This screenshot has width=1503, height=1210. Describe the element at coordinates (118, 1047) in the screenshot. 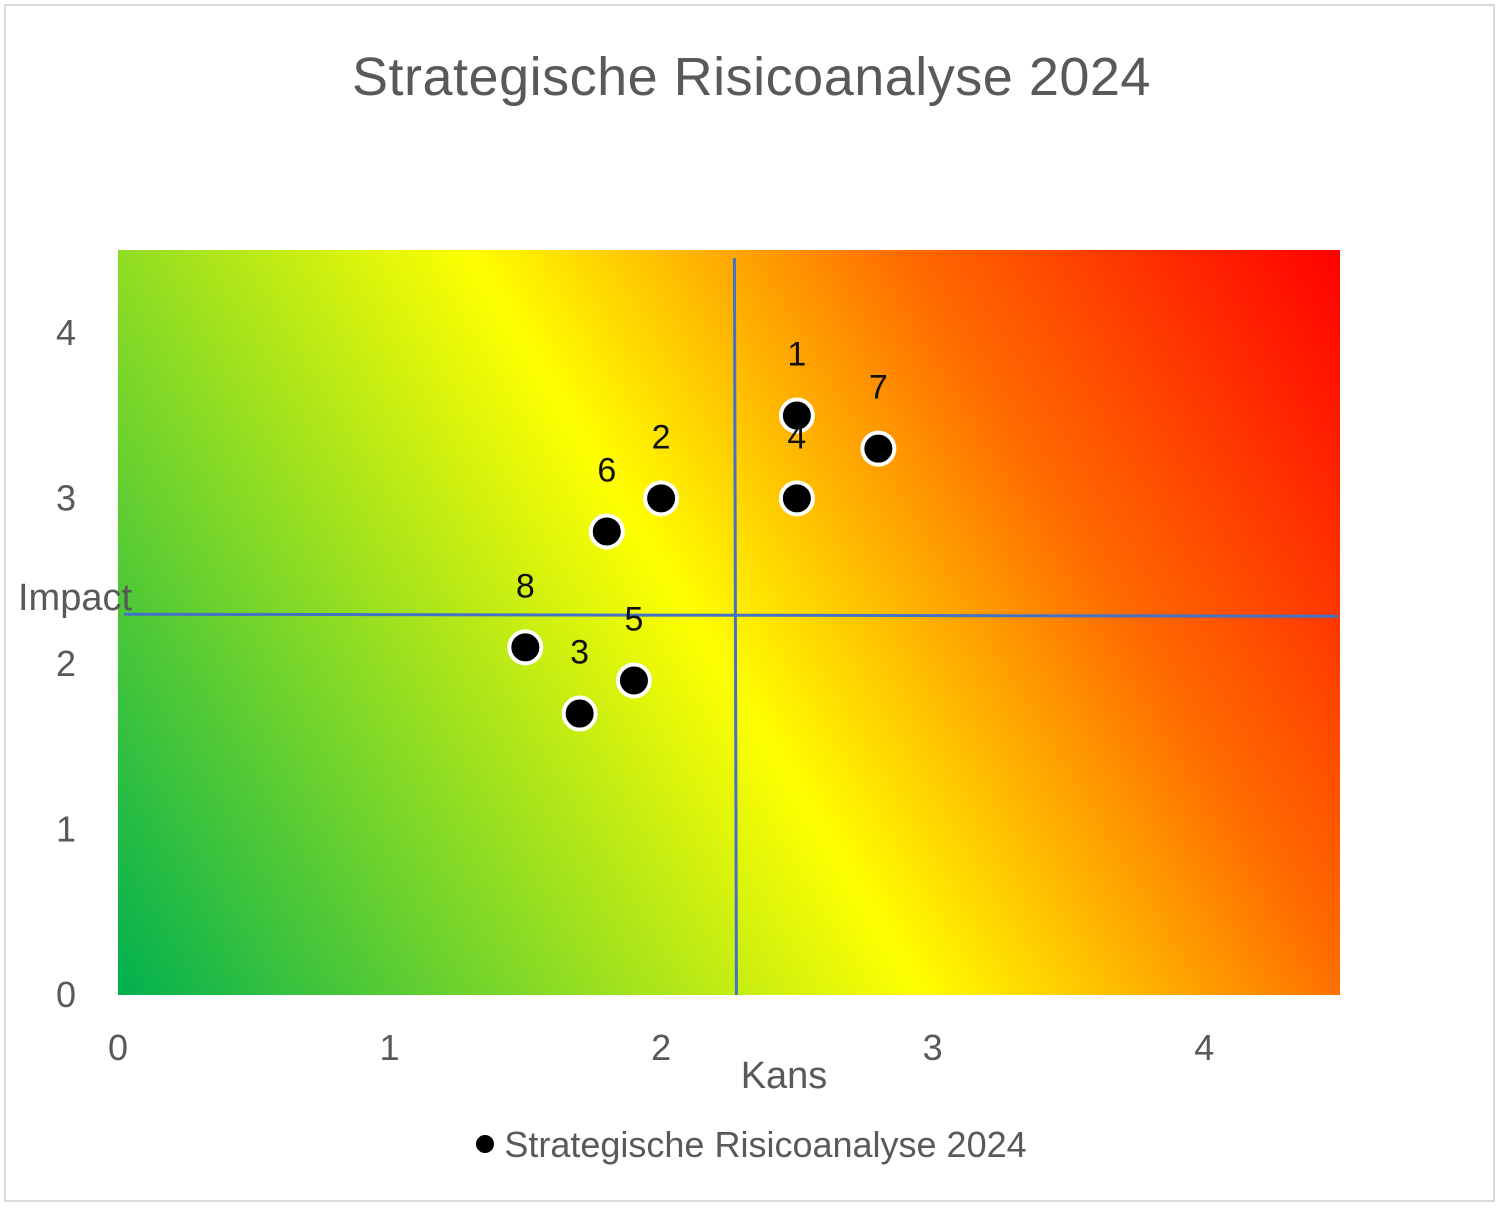

I see `x-tick-label: 0` at that location.